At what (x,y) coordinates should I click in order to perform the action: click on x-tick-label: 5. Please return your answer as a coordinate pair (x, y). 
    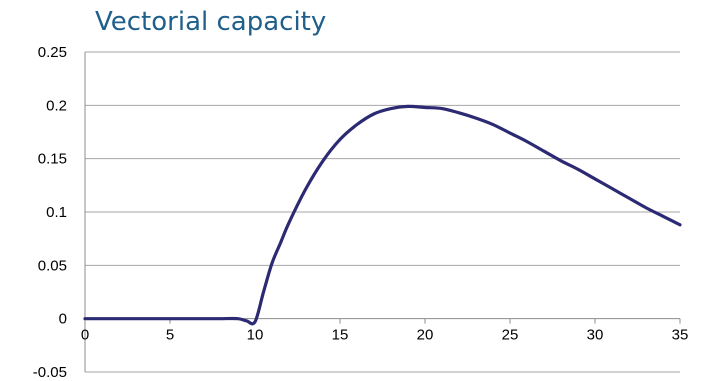
    Looking at the image, I should click on (170, 335).